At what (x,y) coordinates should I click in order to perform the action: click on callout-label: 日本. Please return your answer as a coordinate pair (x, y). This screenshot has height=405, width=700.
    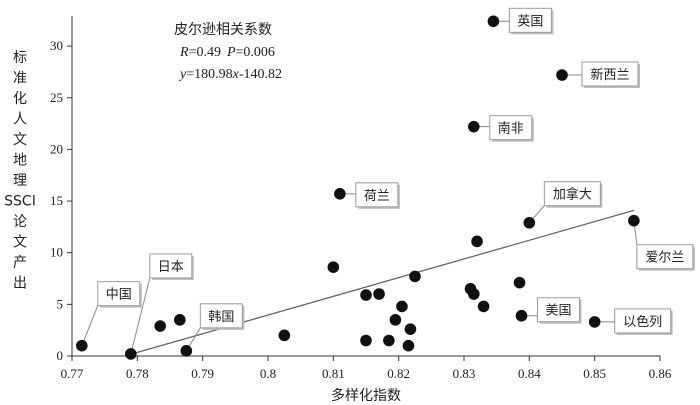
    Looking at the image, I should click on (171, 267).